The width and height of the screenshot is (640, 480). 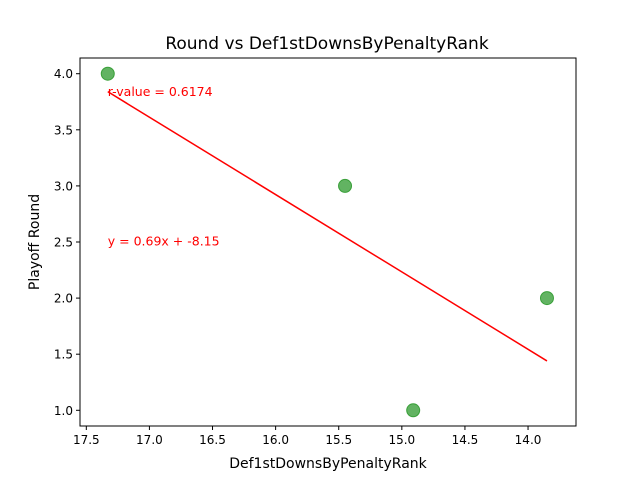 What do you see at coordinates (63, 411) in the screenshot?
I see `y-tick-label: 1.0` at bounding box center [63, 411].